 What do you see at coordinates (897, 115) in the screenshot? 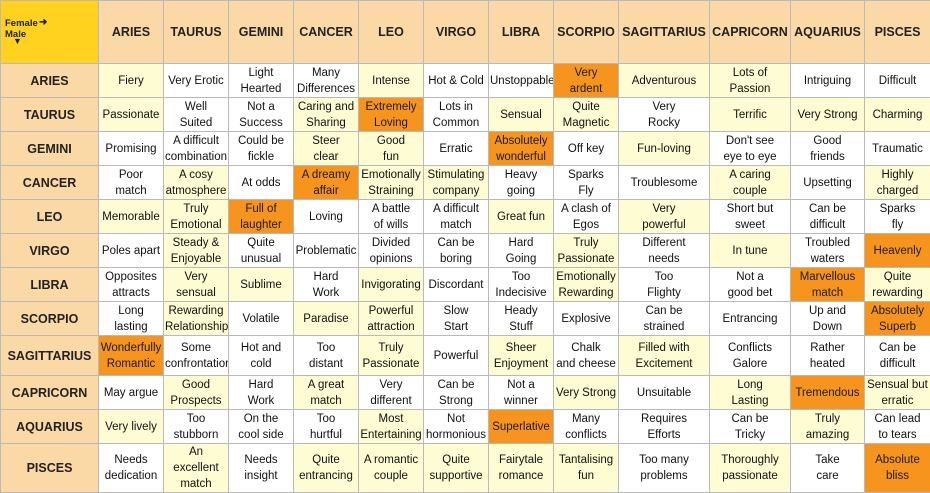
I see `table-cell: Charming` at bounding box center [897, 115].